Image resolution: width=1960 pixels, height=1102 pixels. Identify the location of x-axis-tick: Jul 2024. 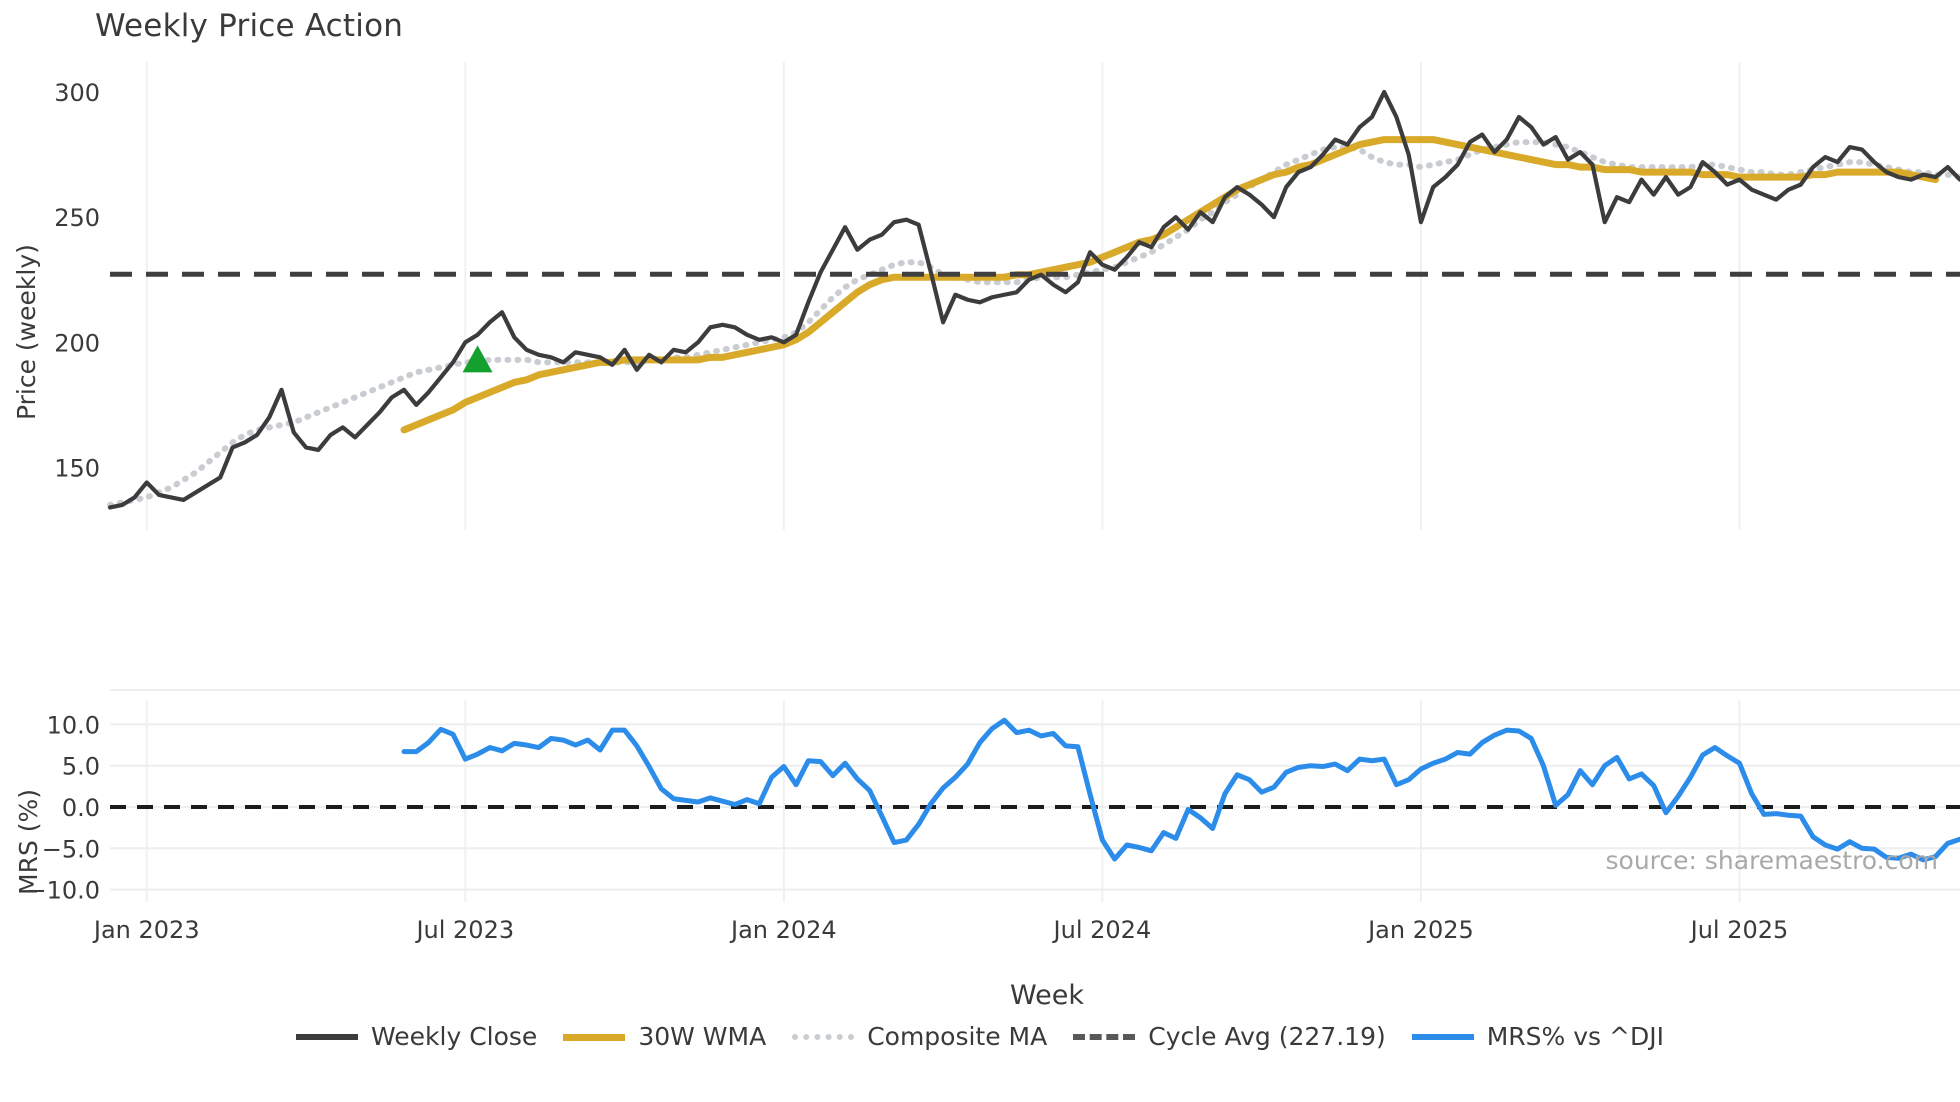
(1102, 930).